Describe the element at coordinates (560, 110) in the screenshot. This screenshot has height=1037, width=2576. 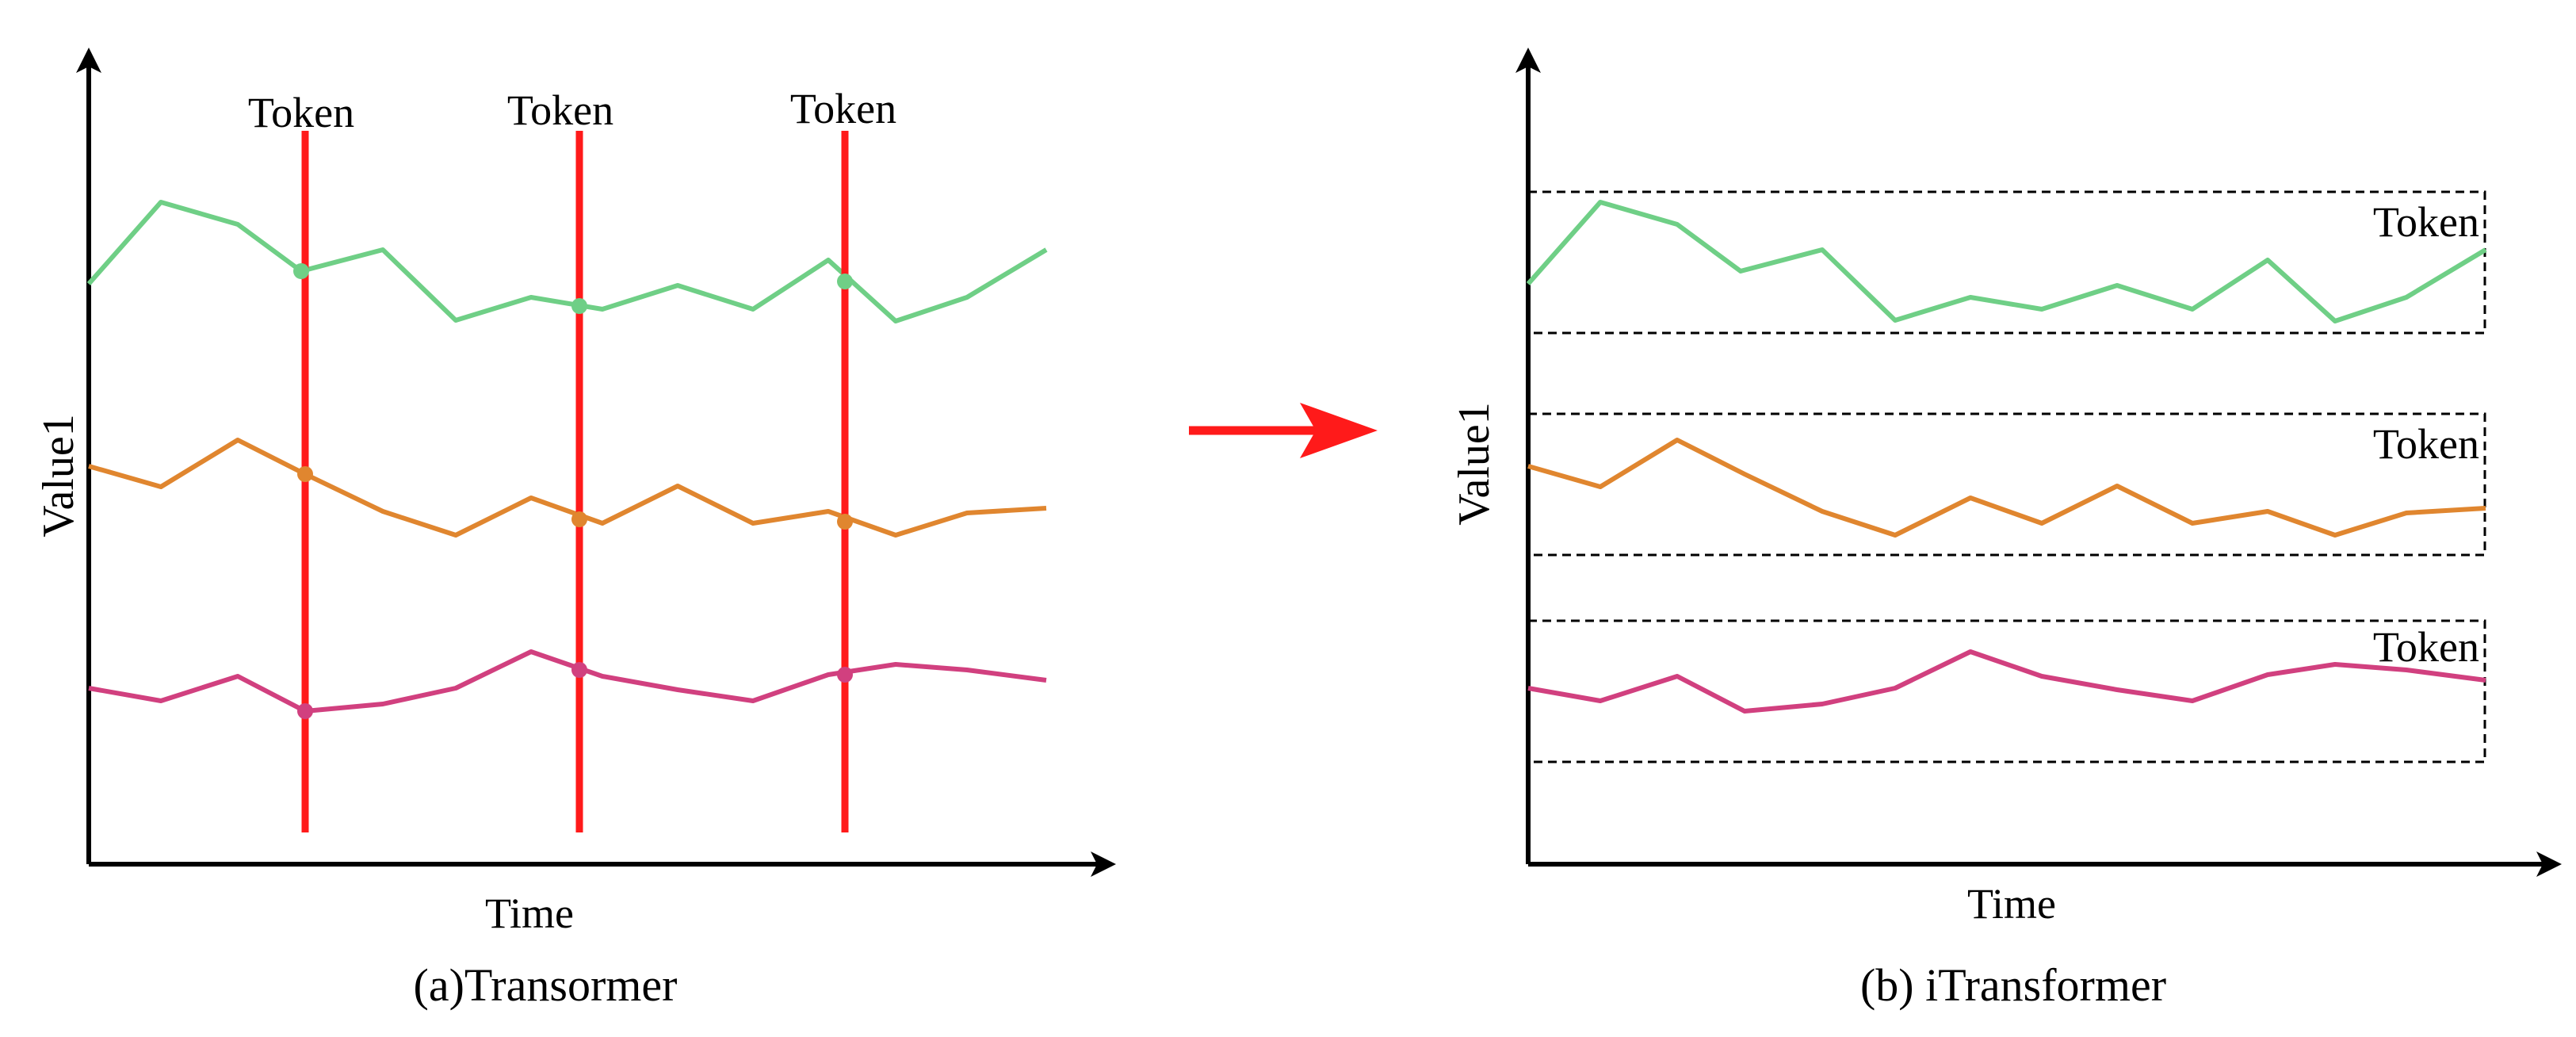
I see `token-label-a-2: Token` at that location.